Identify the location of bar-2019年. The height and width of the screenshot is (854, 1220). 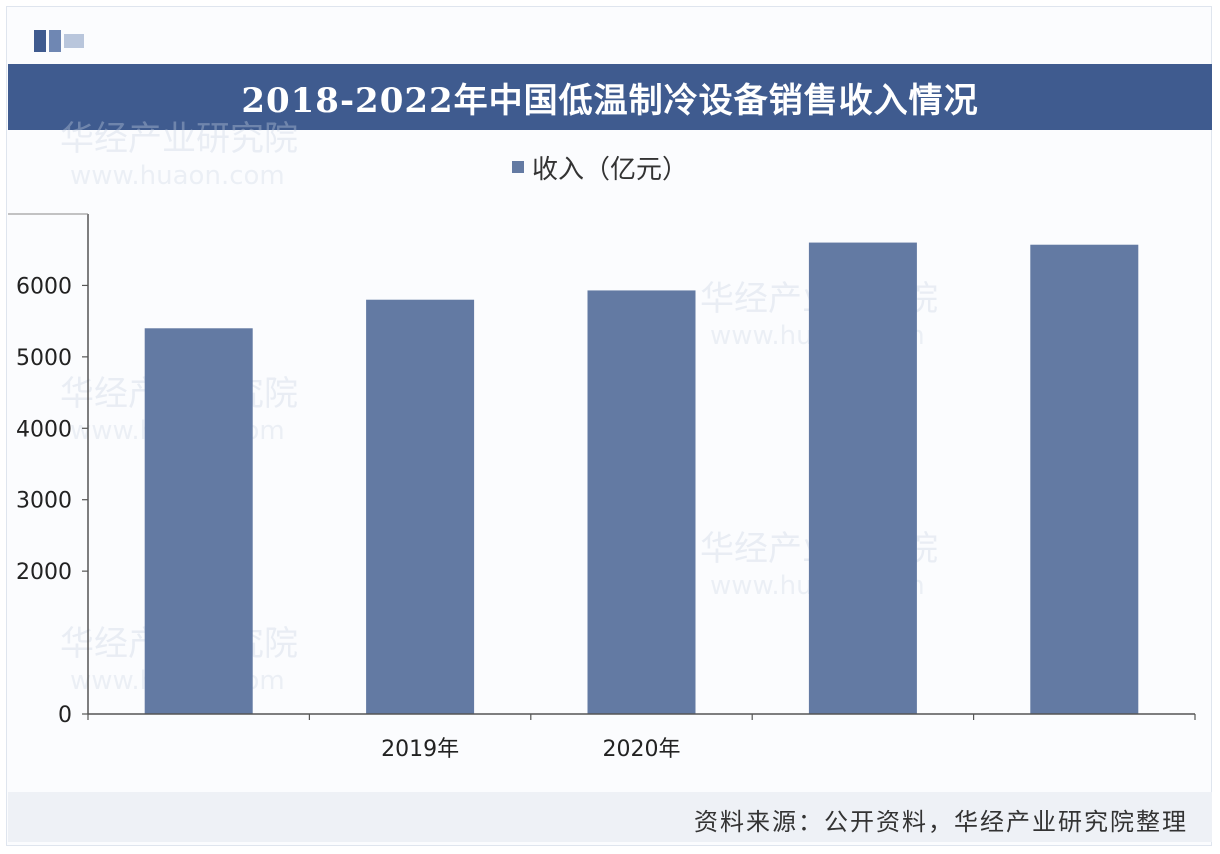
(420, 506).